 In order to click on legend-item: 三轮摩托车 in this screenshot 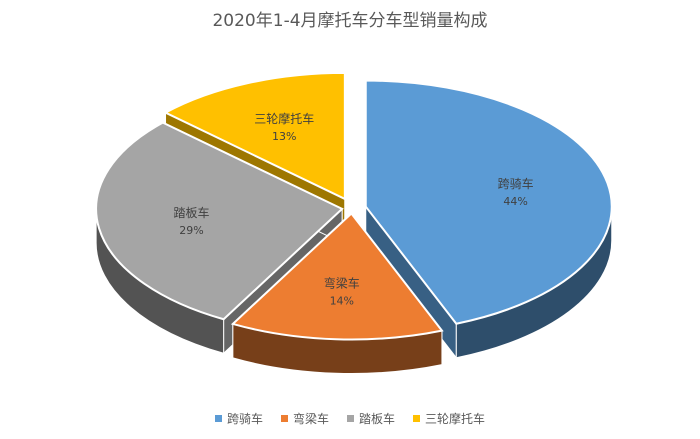, I will do `click(449, 418)`.